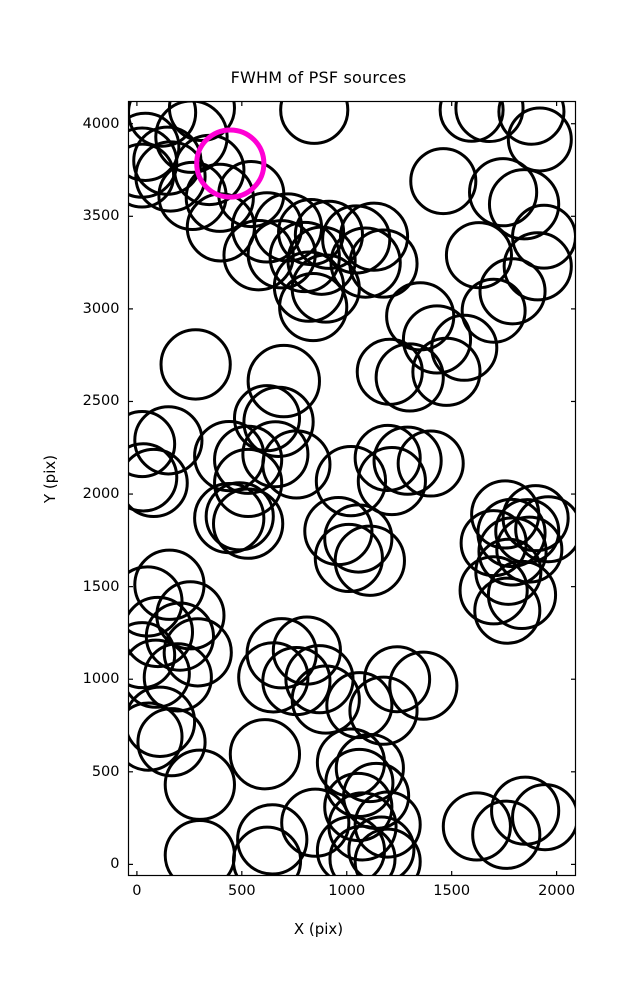 This screenshot has height=1000, width=637. I want to click on x-tick-label: 1000, so click(347, 890).